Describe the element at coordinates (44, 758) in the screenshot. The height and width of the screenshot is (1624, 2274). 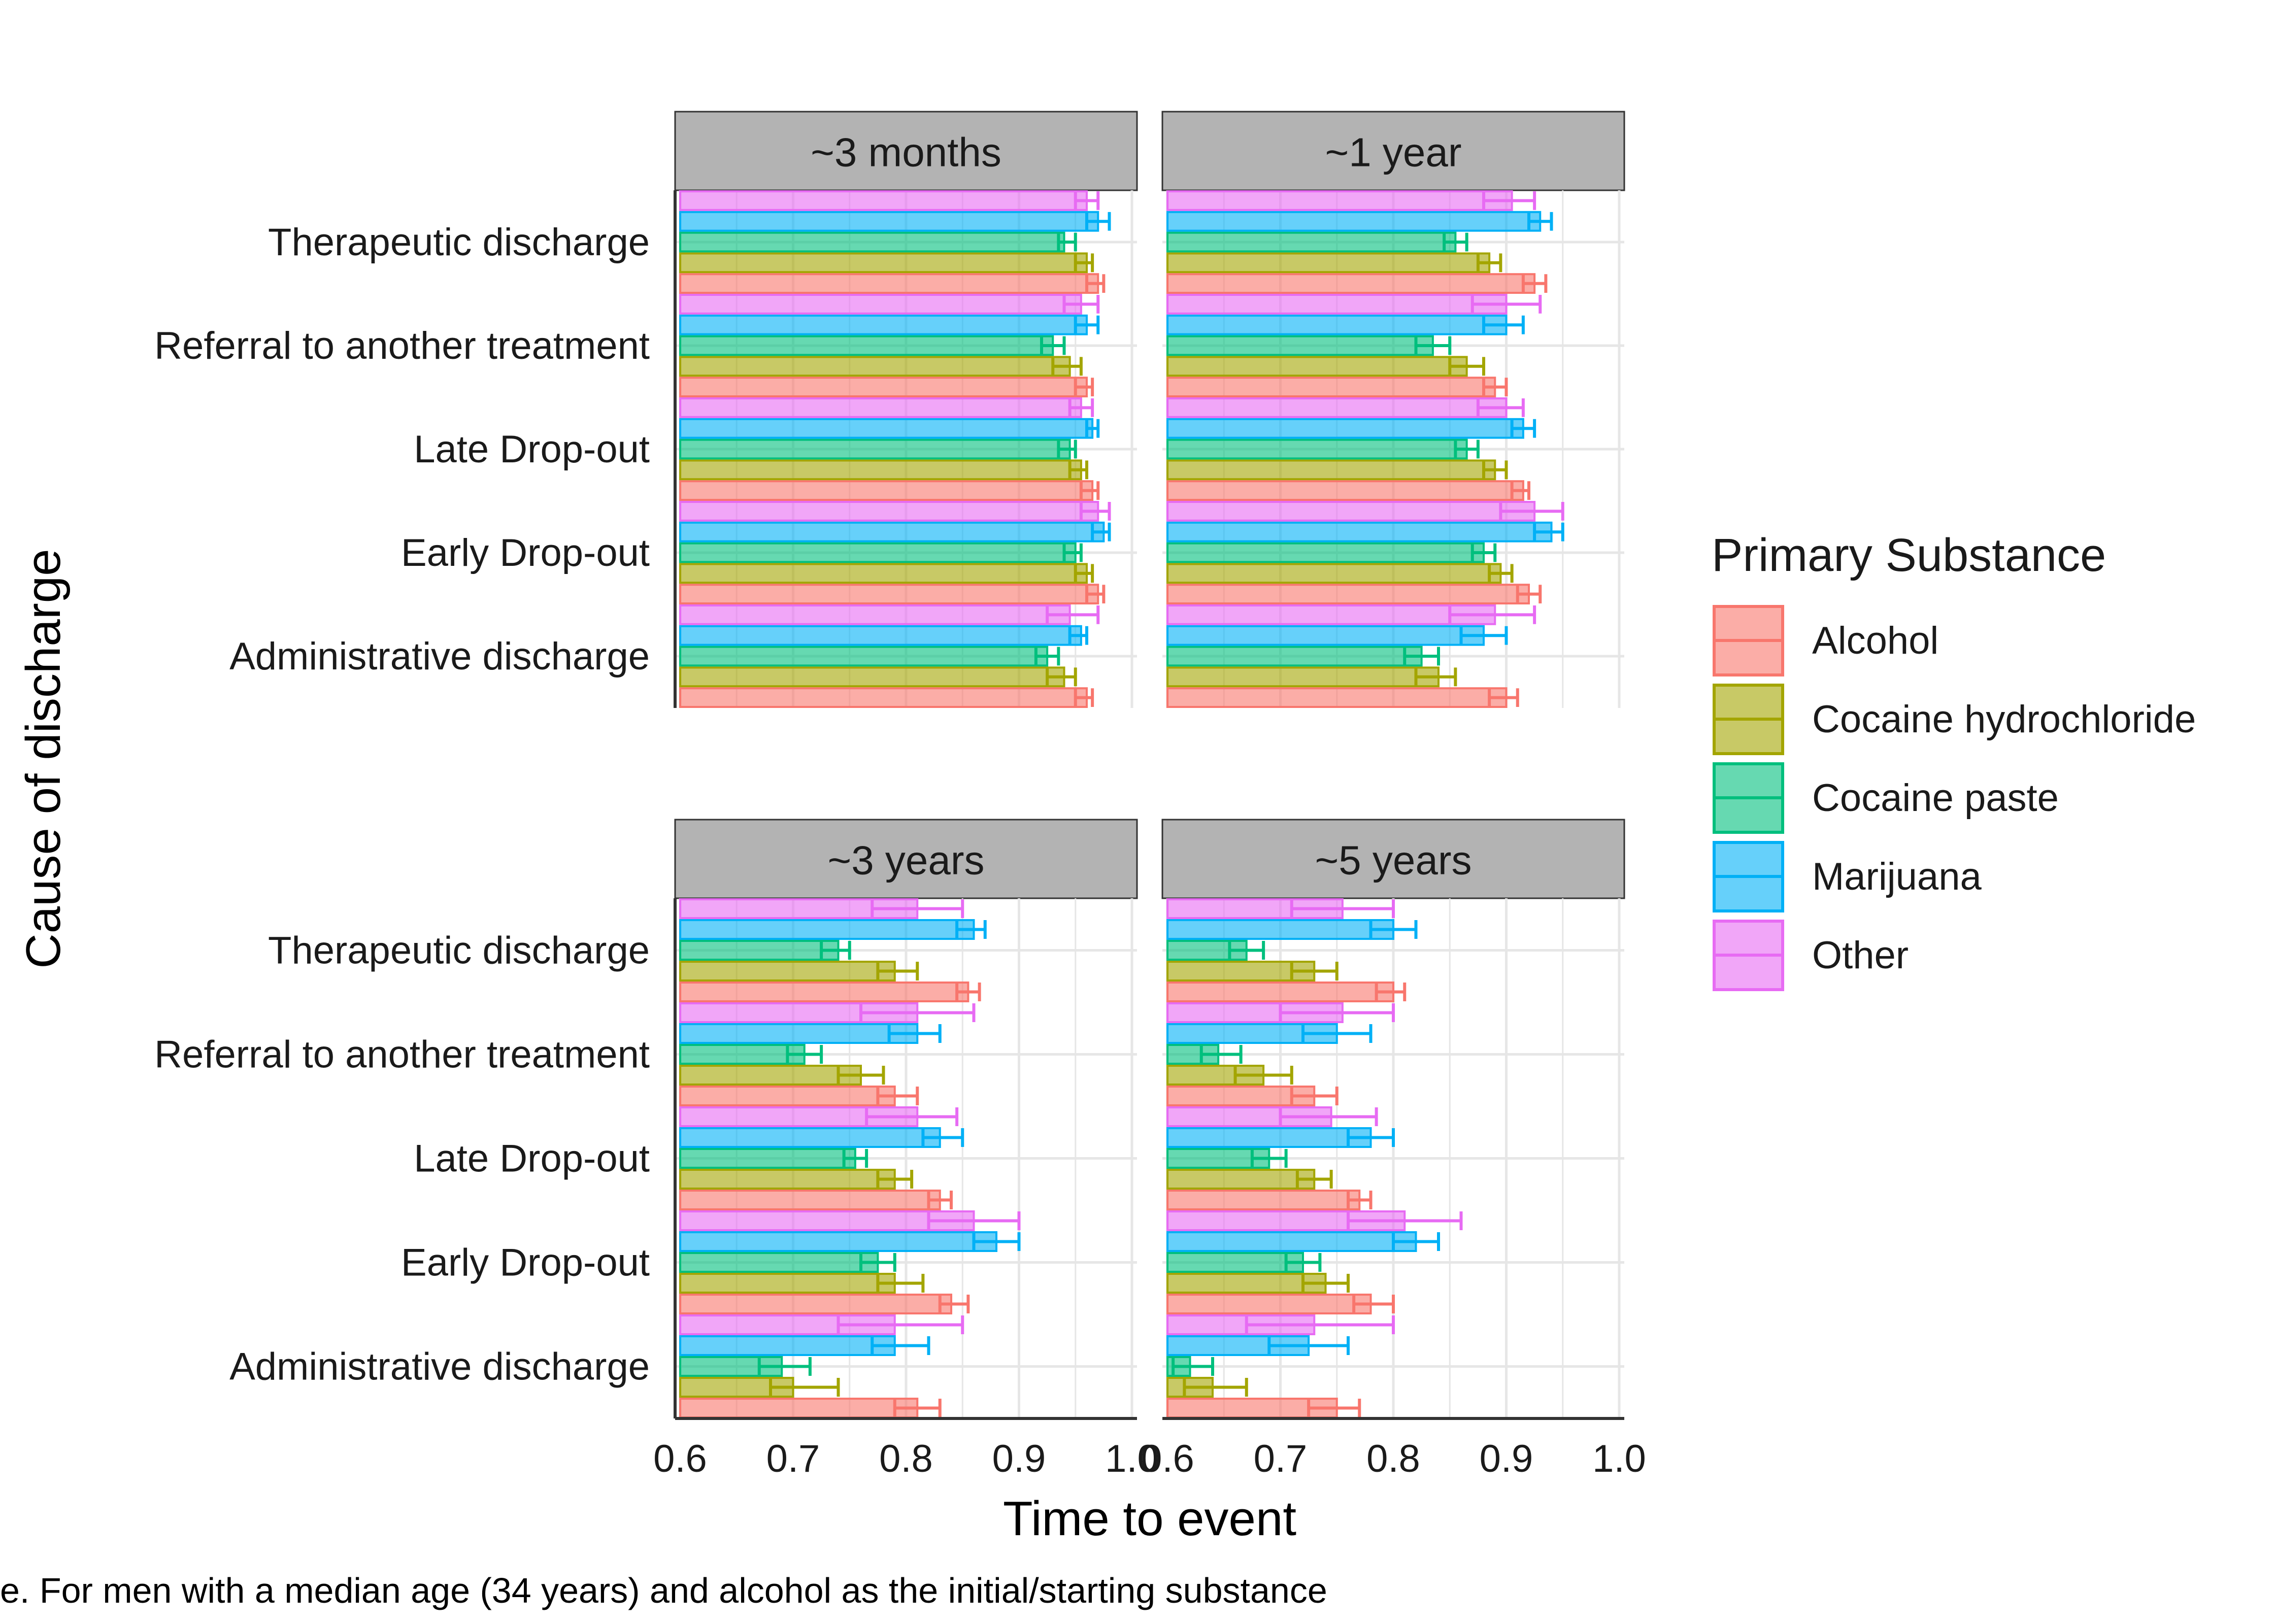
I see `y-axis-title: Cause of discharge` at that location.